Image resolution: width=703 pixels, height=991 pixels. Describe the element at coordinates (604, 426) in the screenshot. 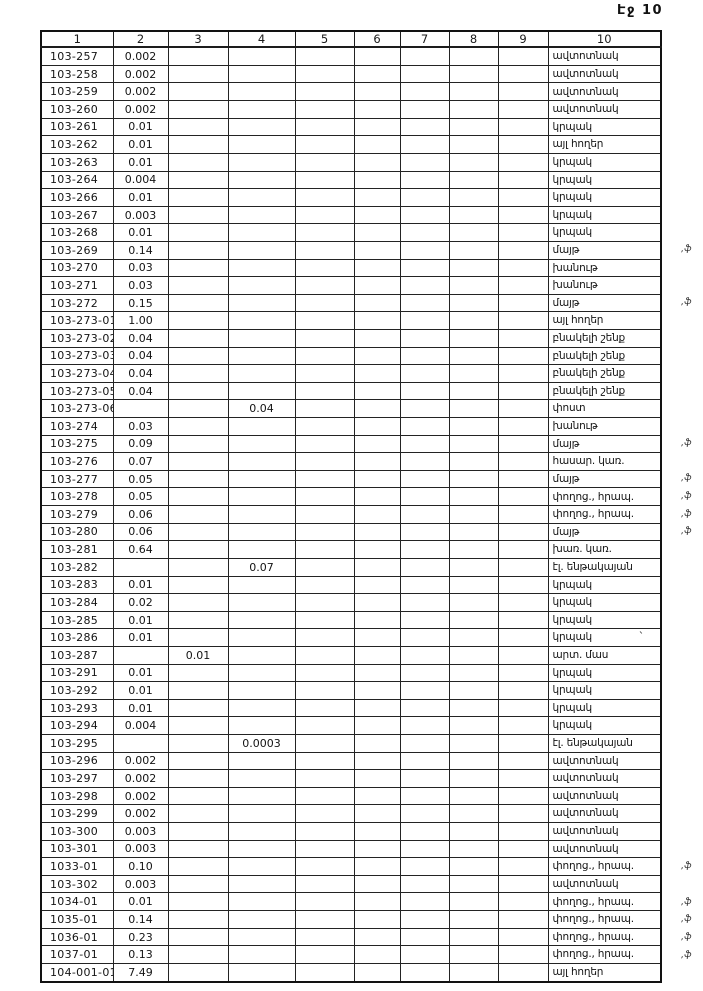

I see `cell-land-use: խանութ` at that location.